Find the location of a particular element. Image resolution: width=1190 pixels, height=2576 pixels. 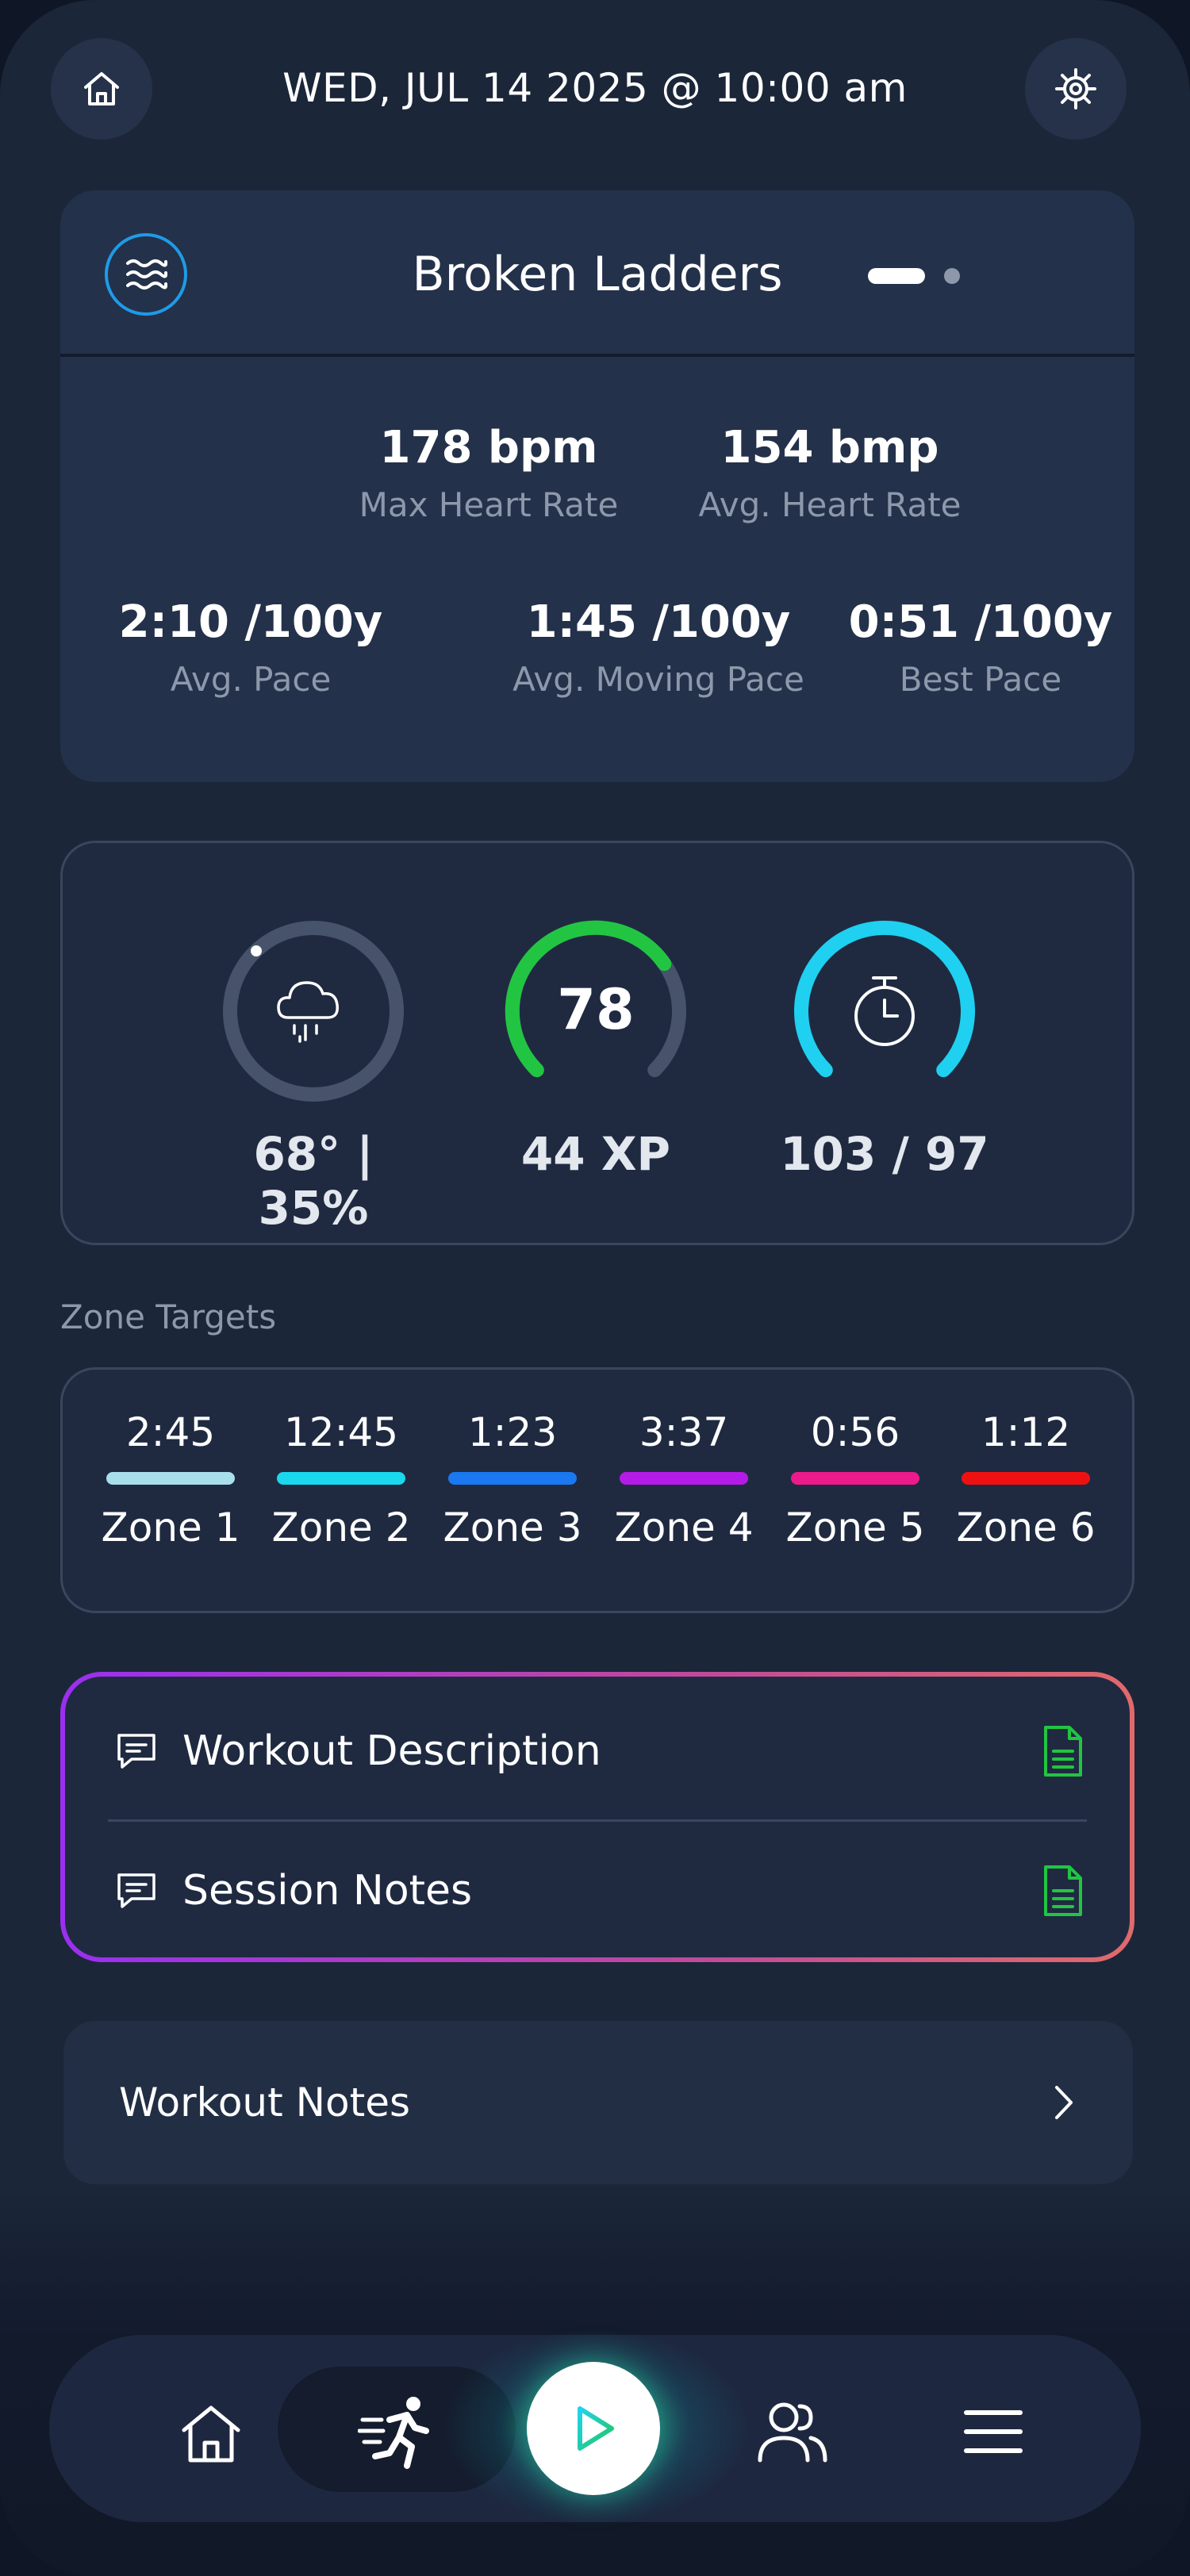

zone-3: 1:23 Zone 3 is located at coordinates (512, 1480).